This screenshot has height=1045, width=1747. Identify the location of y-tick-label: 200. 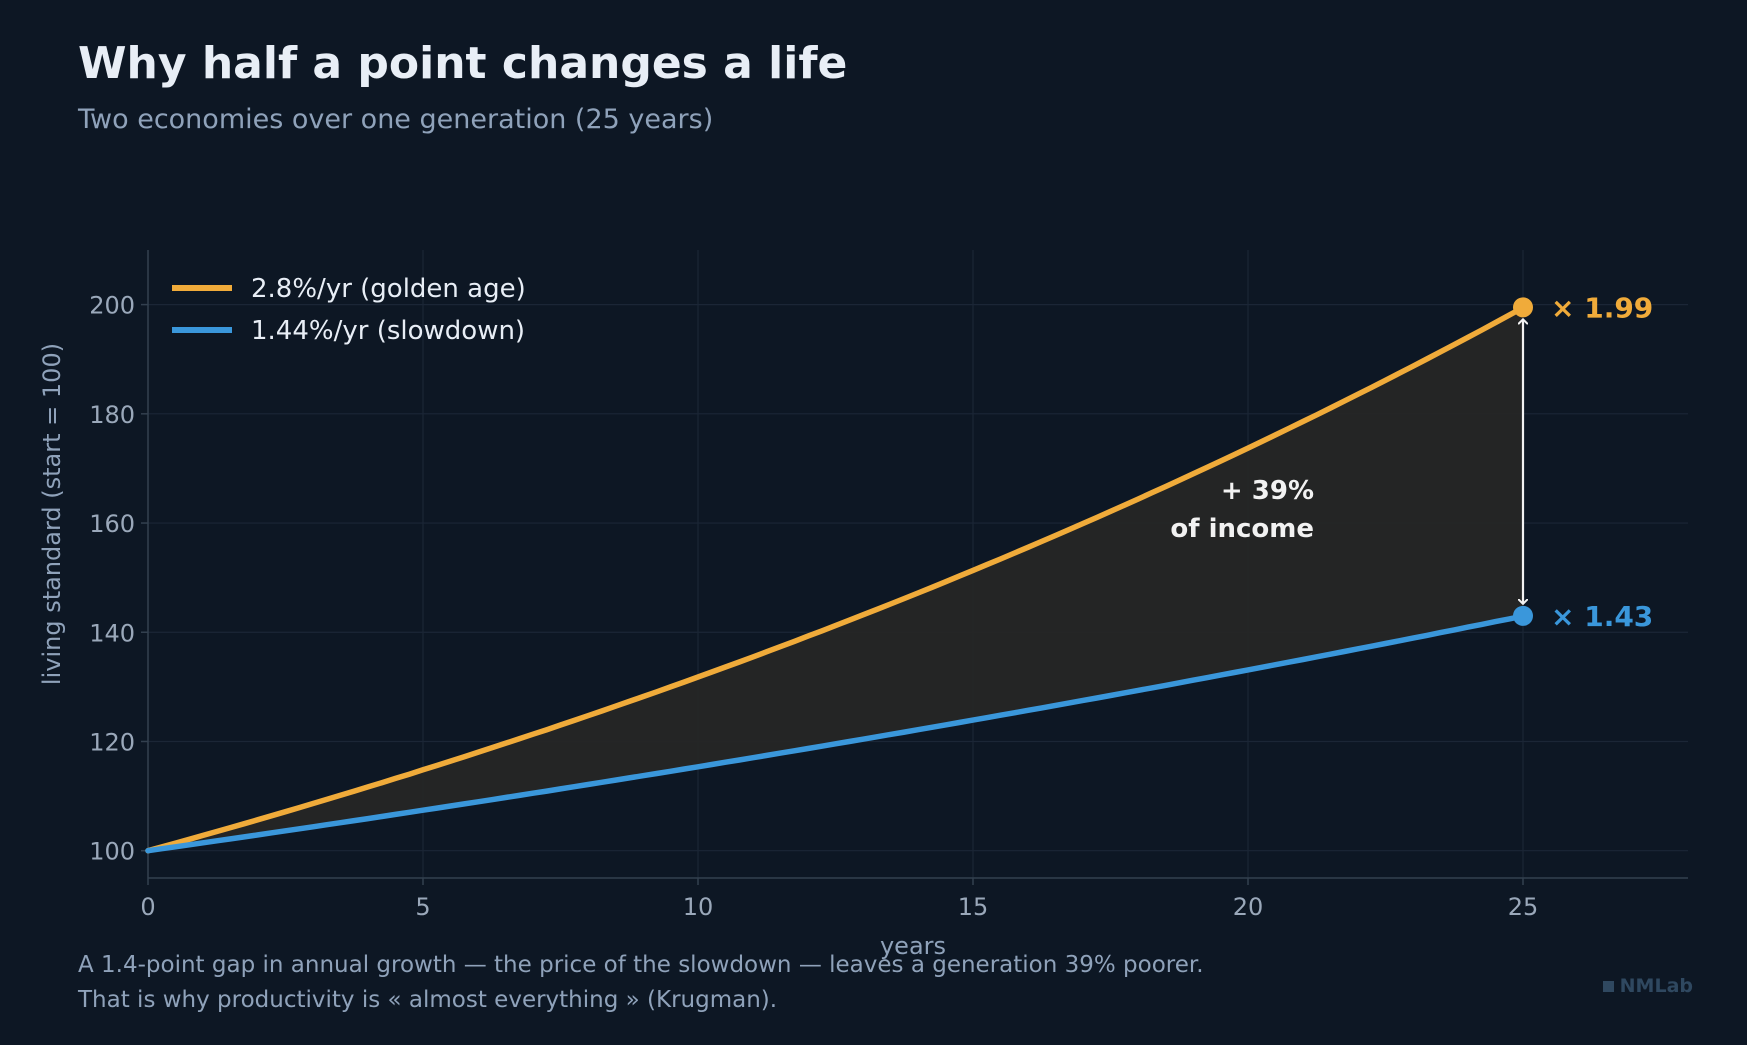
(112, 306).